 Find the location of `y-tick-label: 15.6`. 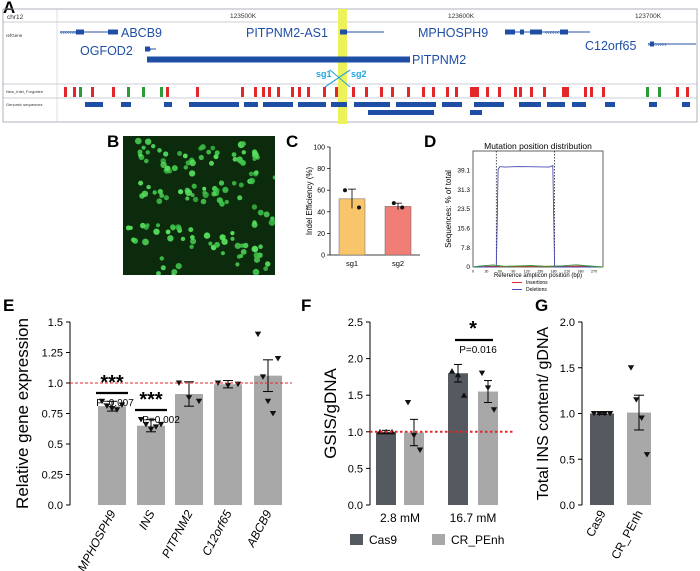

y-tick-label: 15.6 is located at coordinates (463, 229).